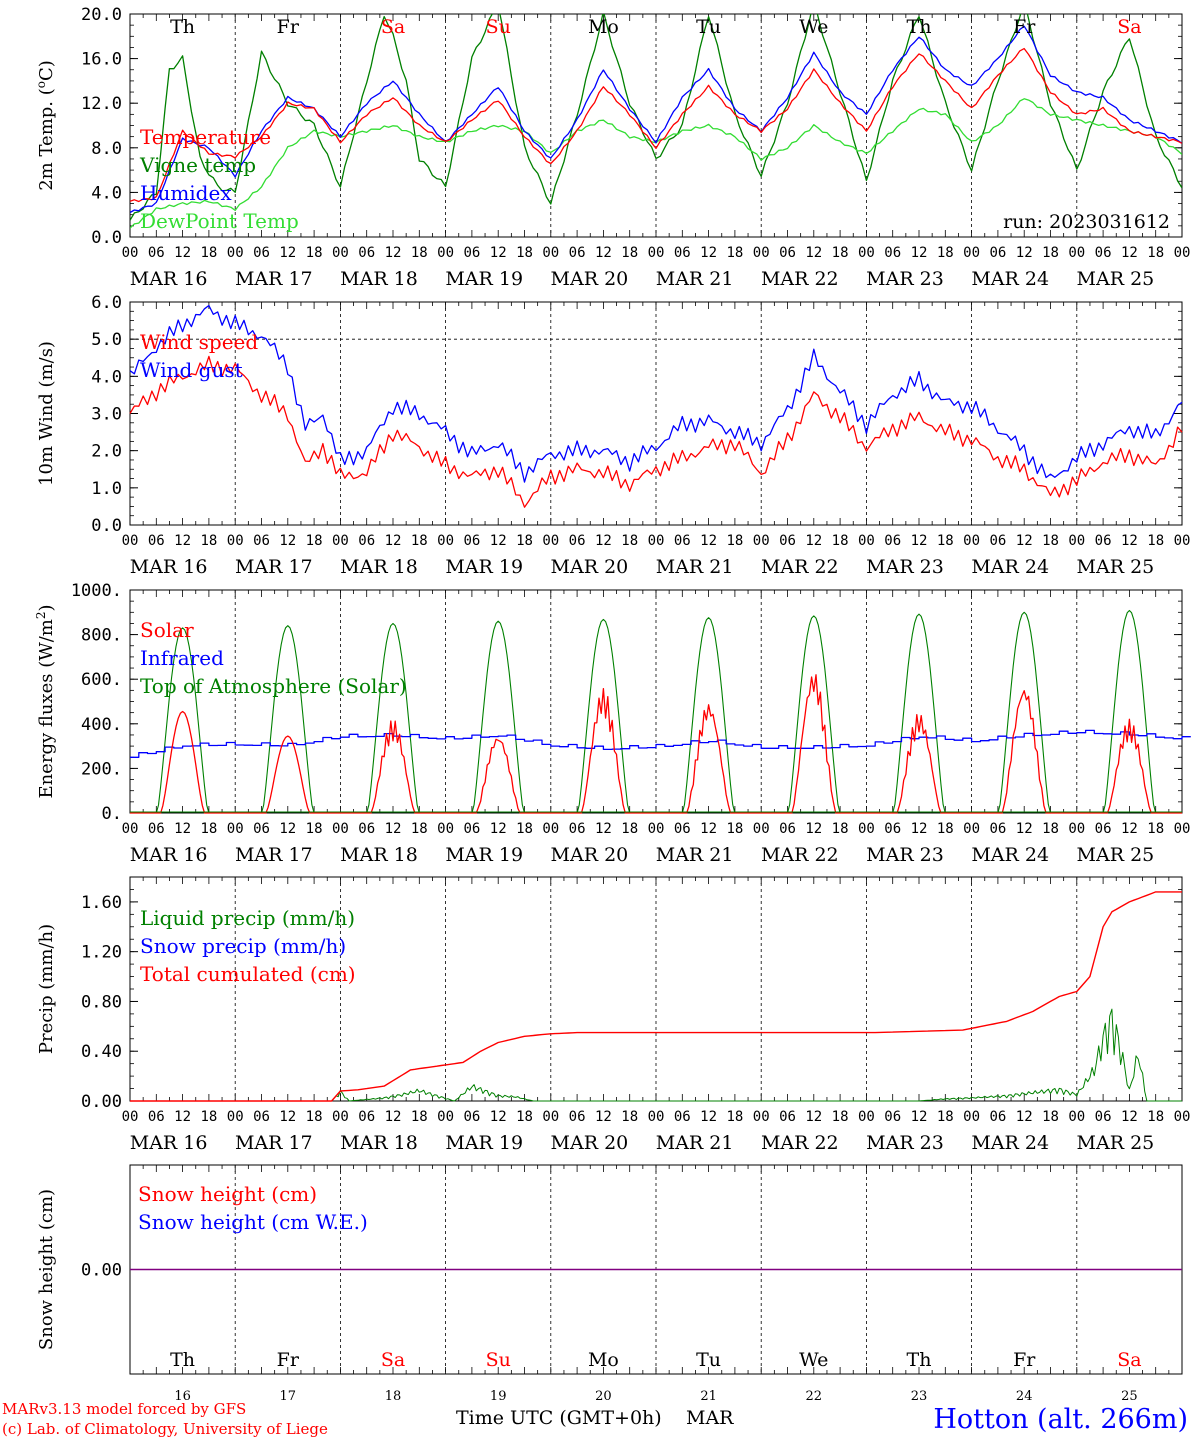  Describe the element at coordinates (243, 946) in the screenshot. I see `legend-snow-precip-mm-h: Snow precip (mm/h)` at that location.